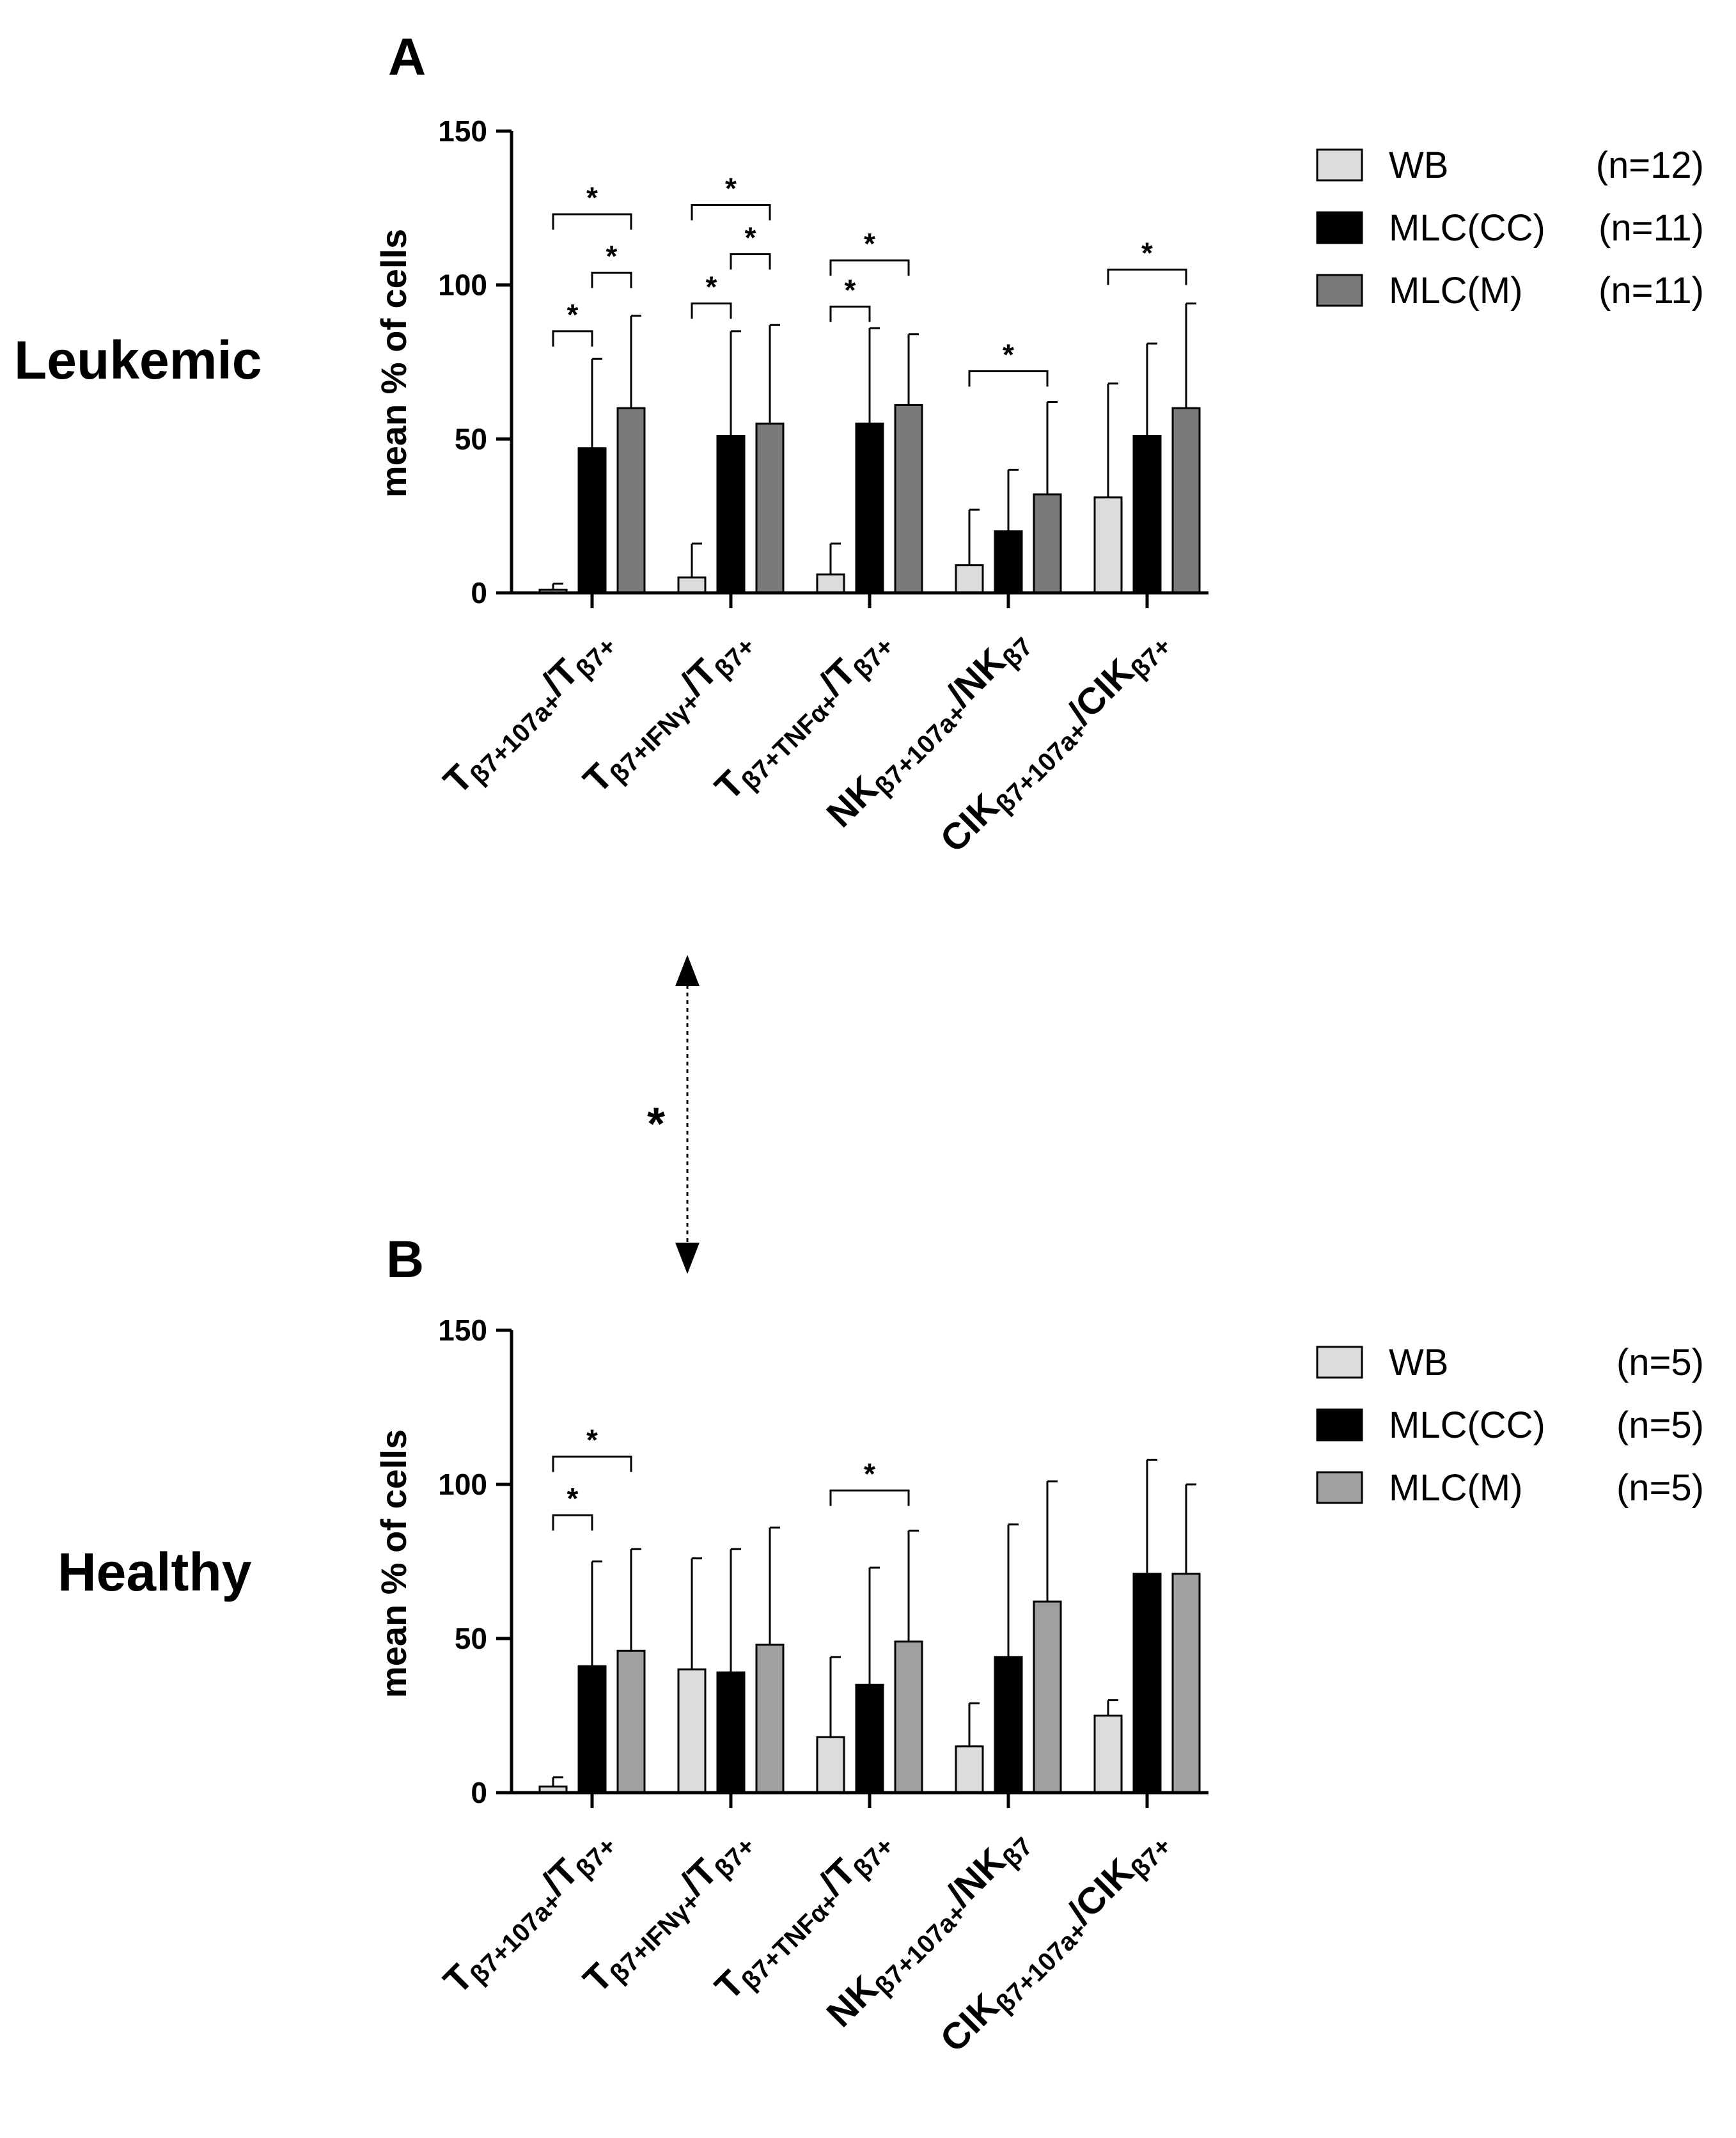  I want to click on panel-a-label: A, so click(407, 57).